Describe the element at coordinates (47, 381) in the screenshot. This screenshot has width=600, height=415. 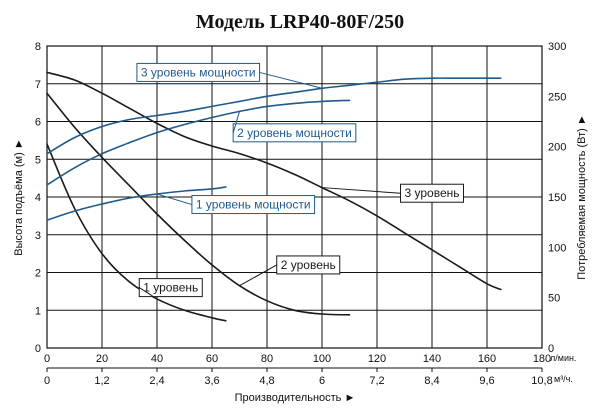
I see `x-tick-secondary: 0` at that location.